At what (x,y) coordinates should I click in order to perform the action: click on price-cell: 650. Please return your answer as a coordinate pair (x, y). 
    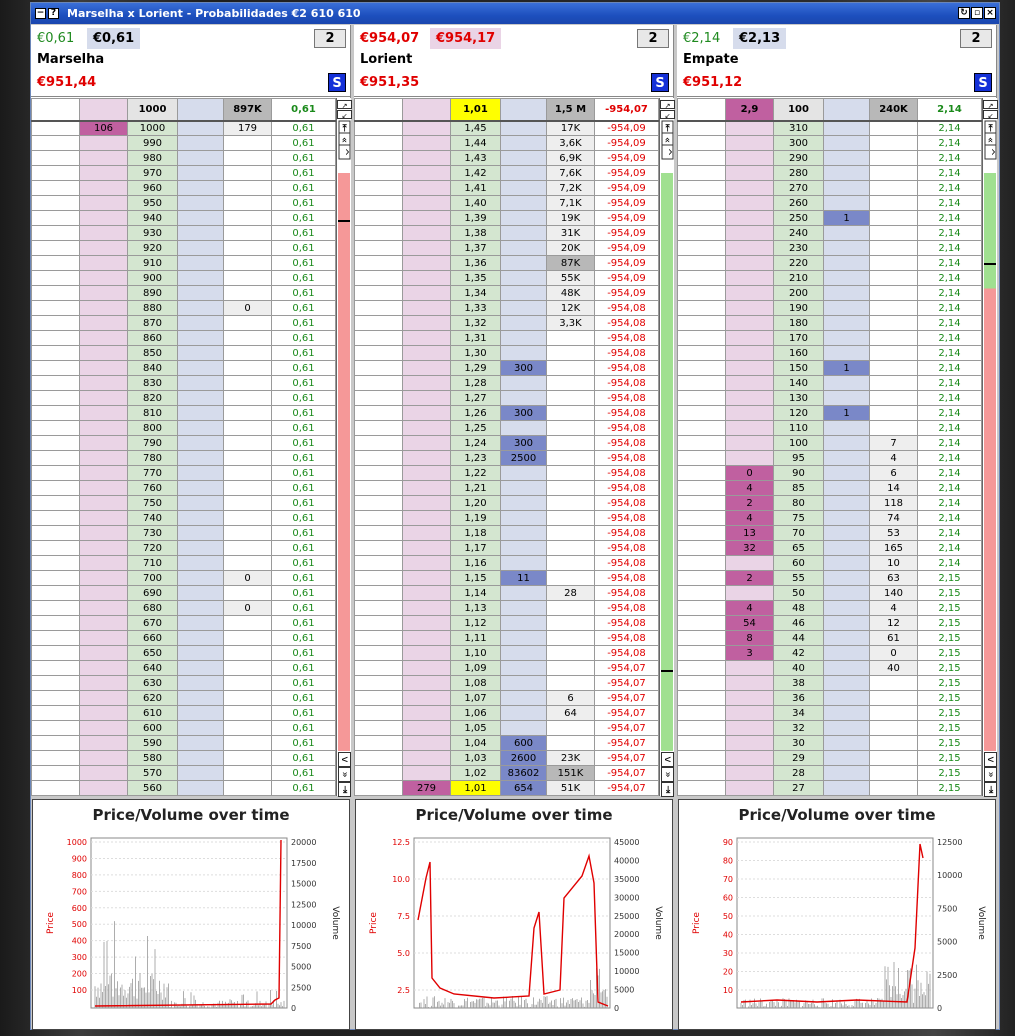
    Looking at the image, I should click on (152, 653).